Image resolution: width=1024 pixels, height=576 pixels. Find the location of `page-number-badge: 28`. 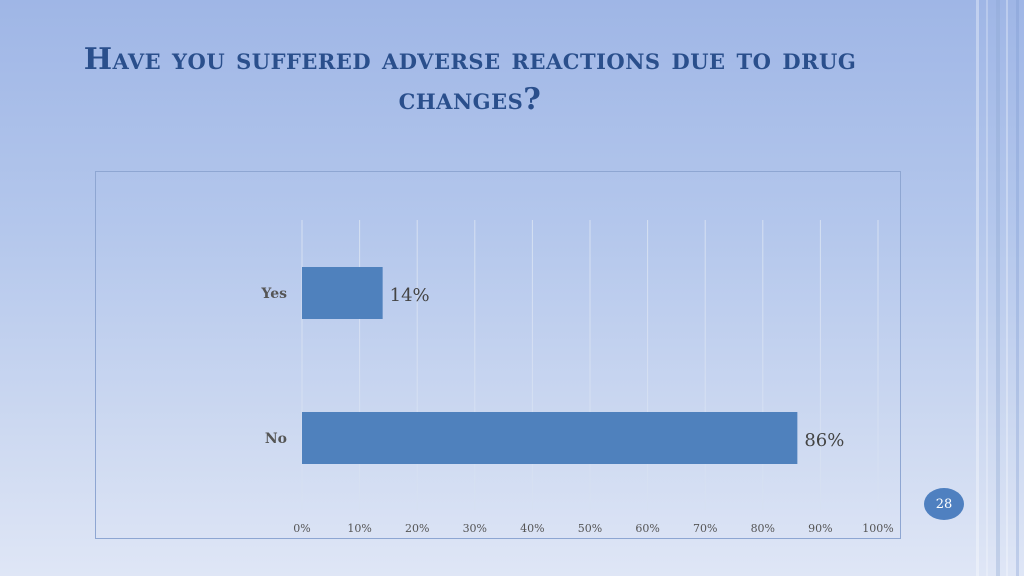

page-number-badge: 28 is located at coordinates (944, 504).